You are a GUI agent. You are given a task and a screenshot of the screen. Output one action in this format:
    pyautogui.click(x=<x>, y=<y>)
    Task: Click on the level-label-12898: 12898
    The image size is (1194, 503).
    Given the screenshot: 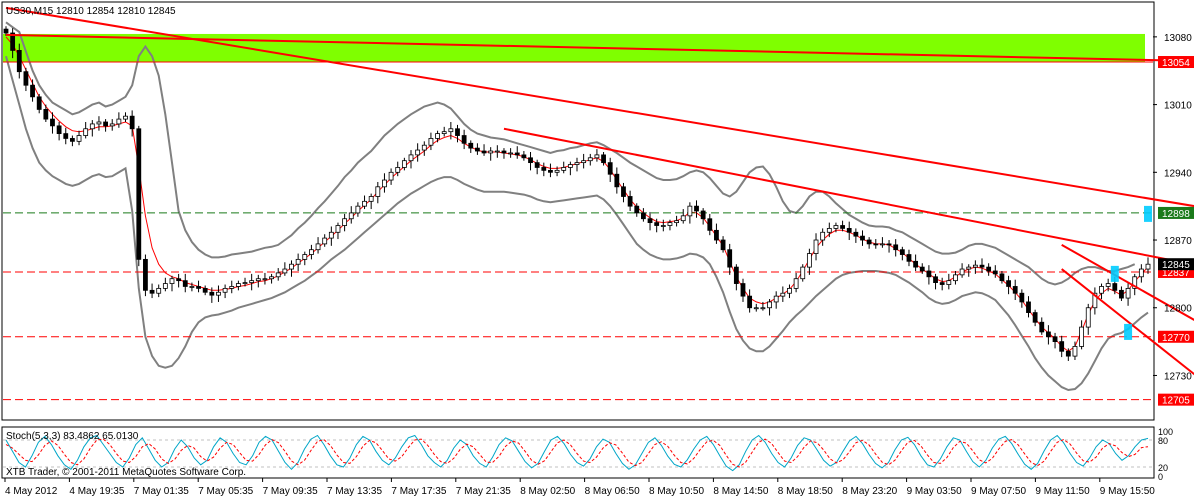 What is the action you would take?
    pyautogui.click(x=1176, y=214)
    